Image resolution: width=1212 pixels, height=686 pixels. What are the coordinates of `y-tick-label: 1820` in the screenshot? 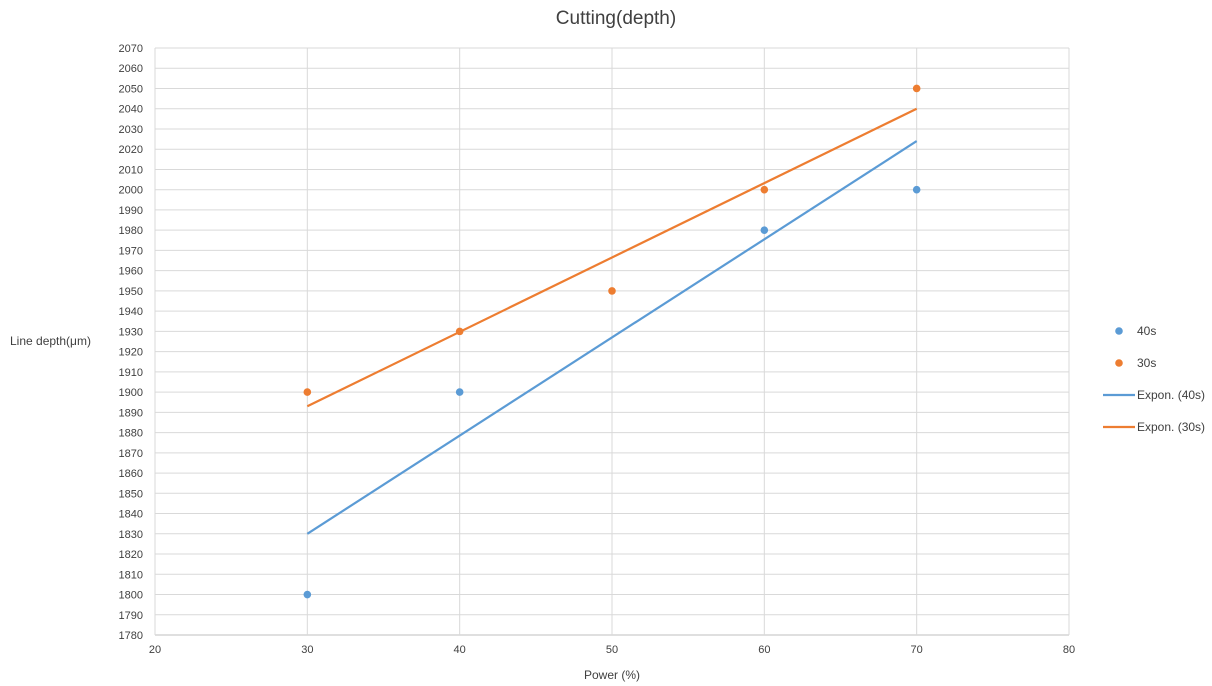 It's located at (131, 555).